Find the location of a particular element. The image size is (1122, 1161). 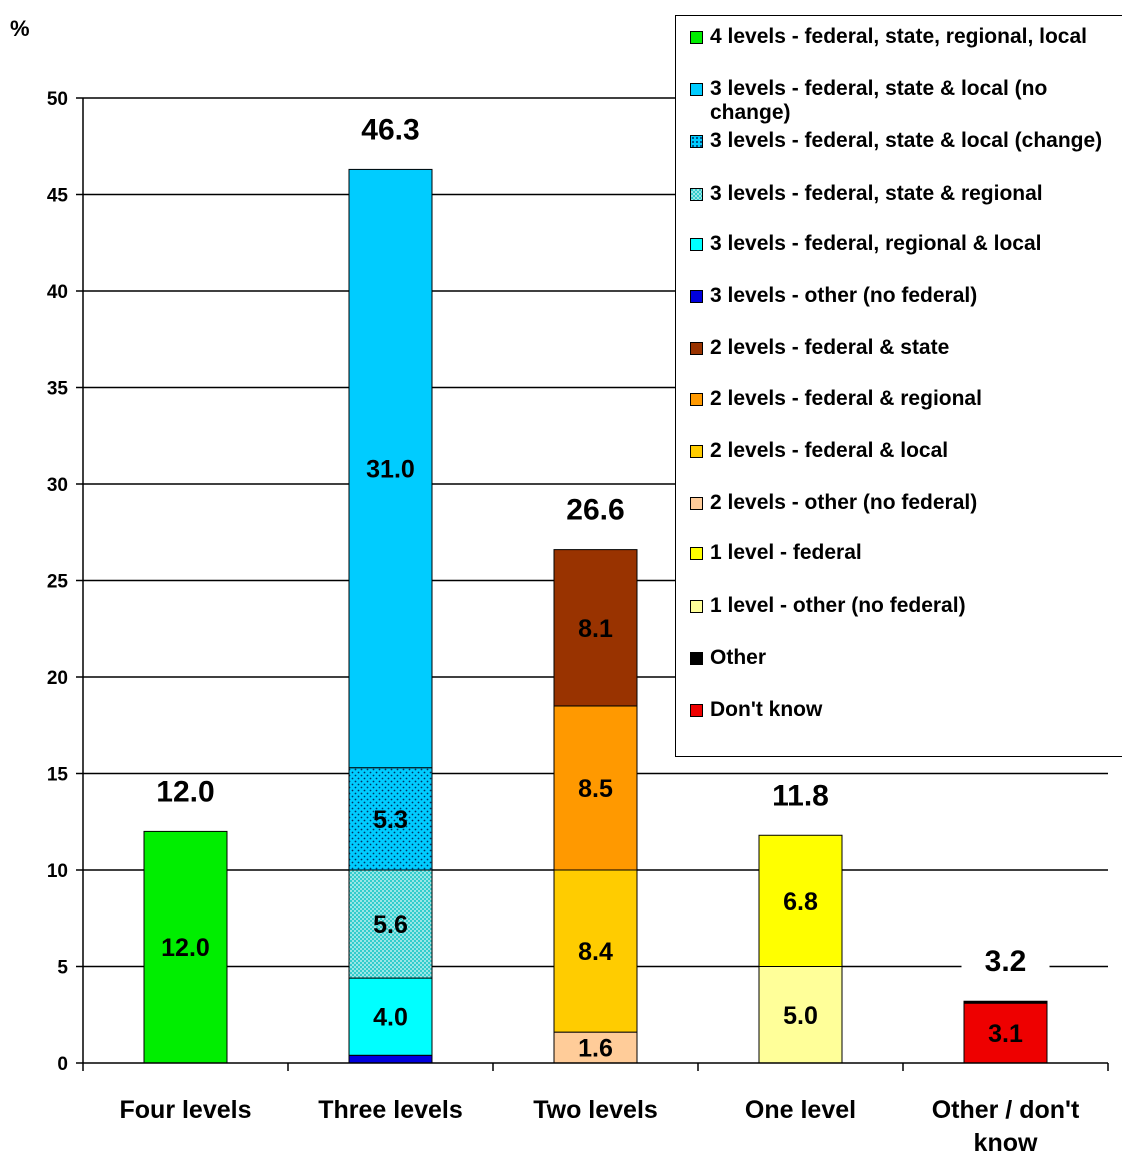

segment-value-label: 31.0 is located at coordinates (390, 470).